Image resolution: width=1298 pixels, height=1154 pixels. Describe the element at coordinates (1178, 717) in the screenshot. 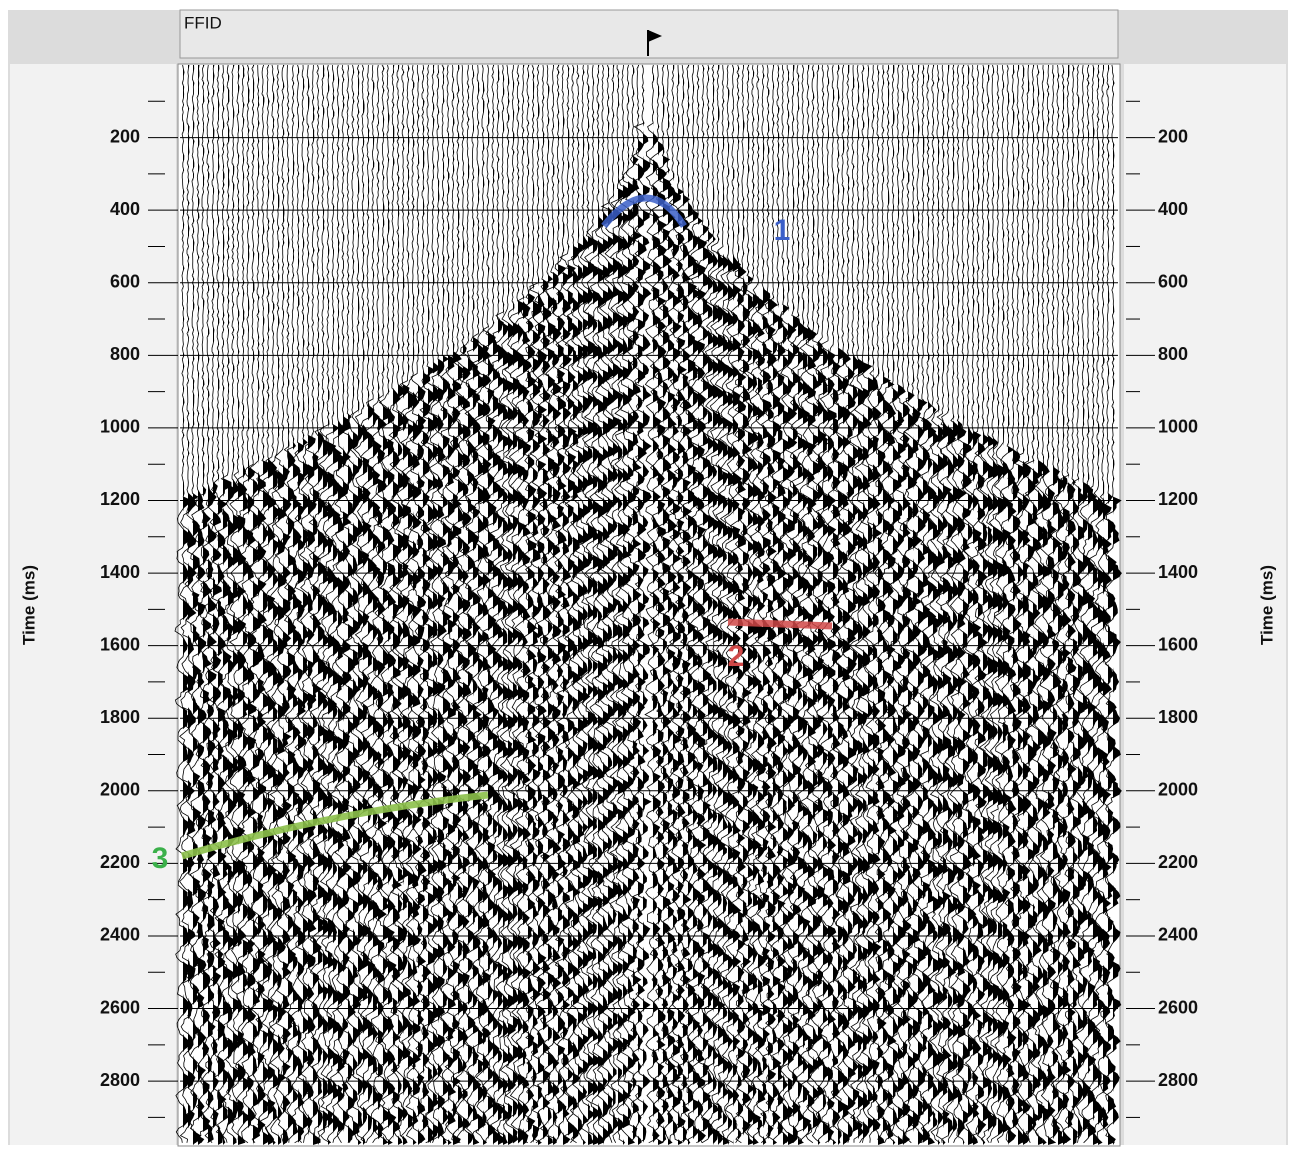

I see `y-tick-label-right: 1800` at that location.